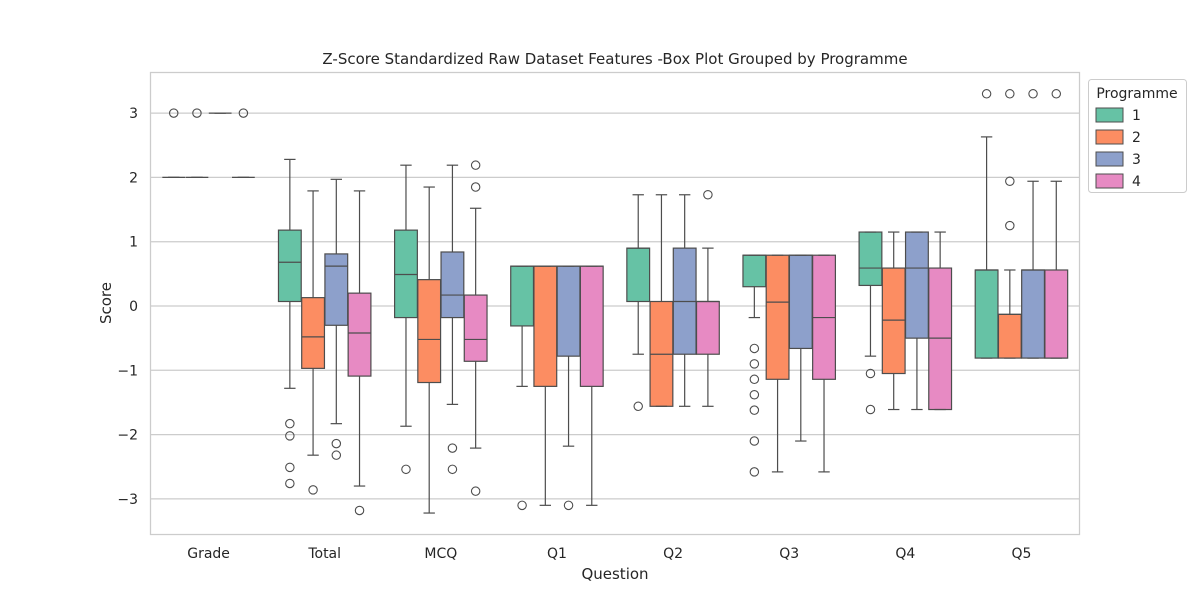 The height and width of the screenshot is (604, 1200). I want to click on x-tick-label: Q5, so click(1021, 554).